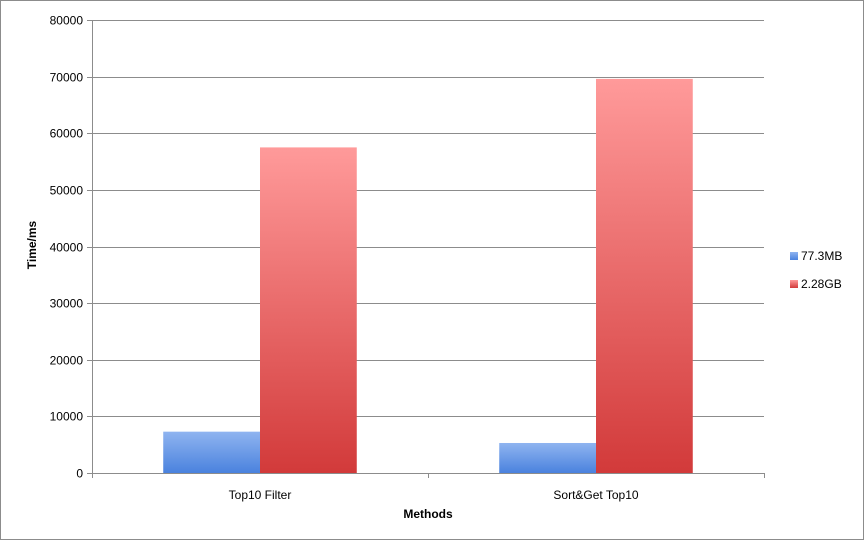 Image resolution: width=864 pixels, height=540 pixels. Describe the element at coordinates (67, 417) in the screenshot. I see `y-tick-label: 10000` at that location.